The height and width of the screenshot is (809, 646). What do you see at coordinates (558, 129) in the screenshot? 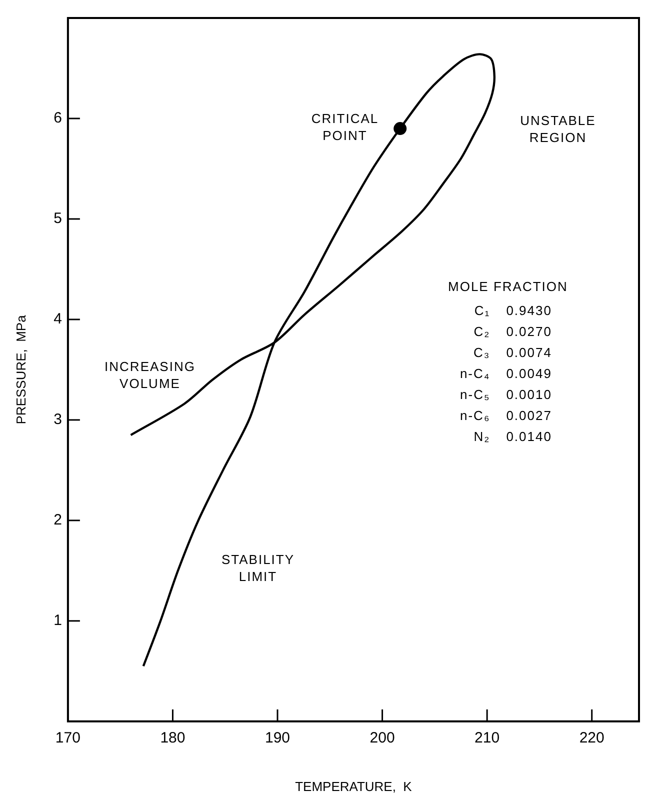
I see `annotation: UNSTABLE REGION` at bounding box center [558, 129].